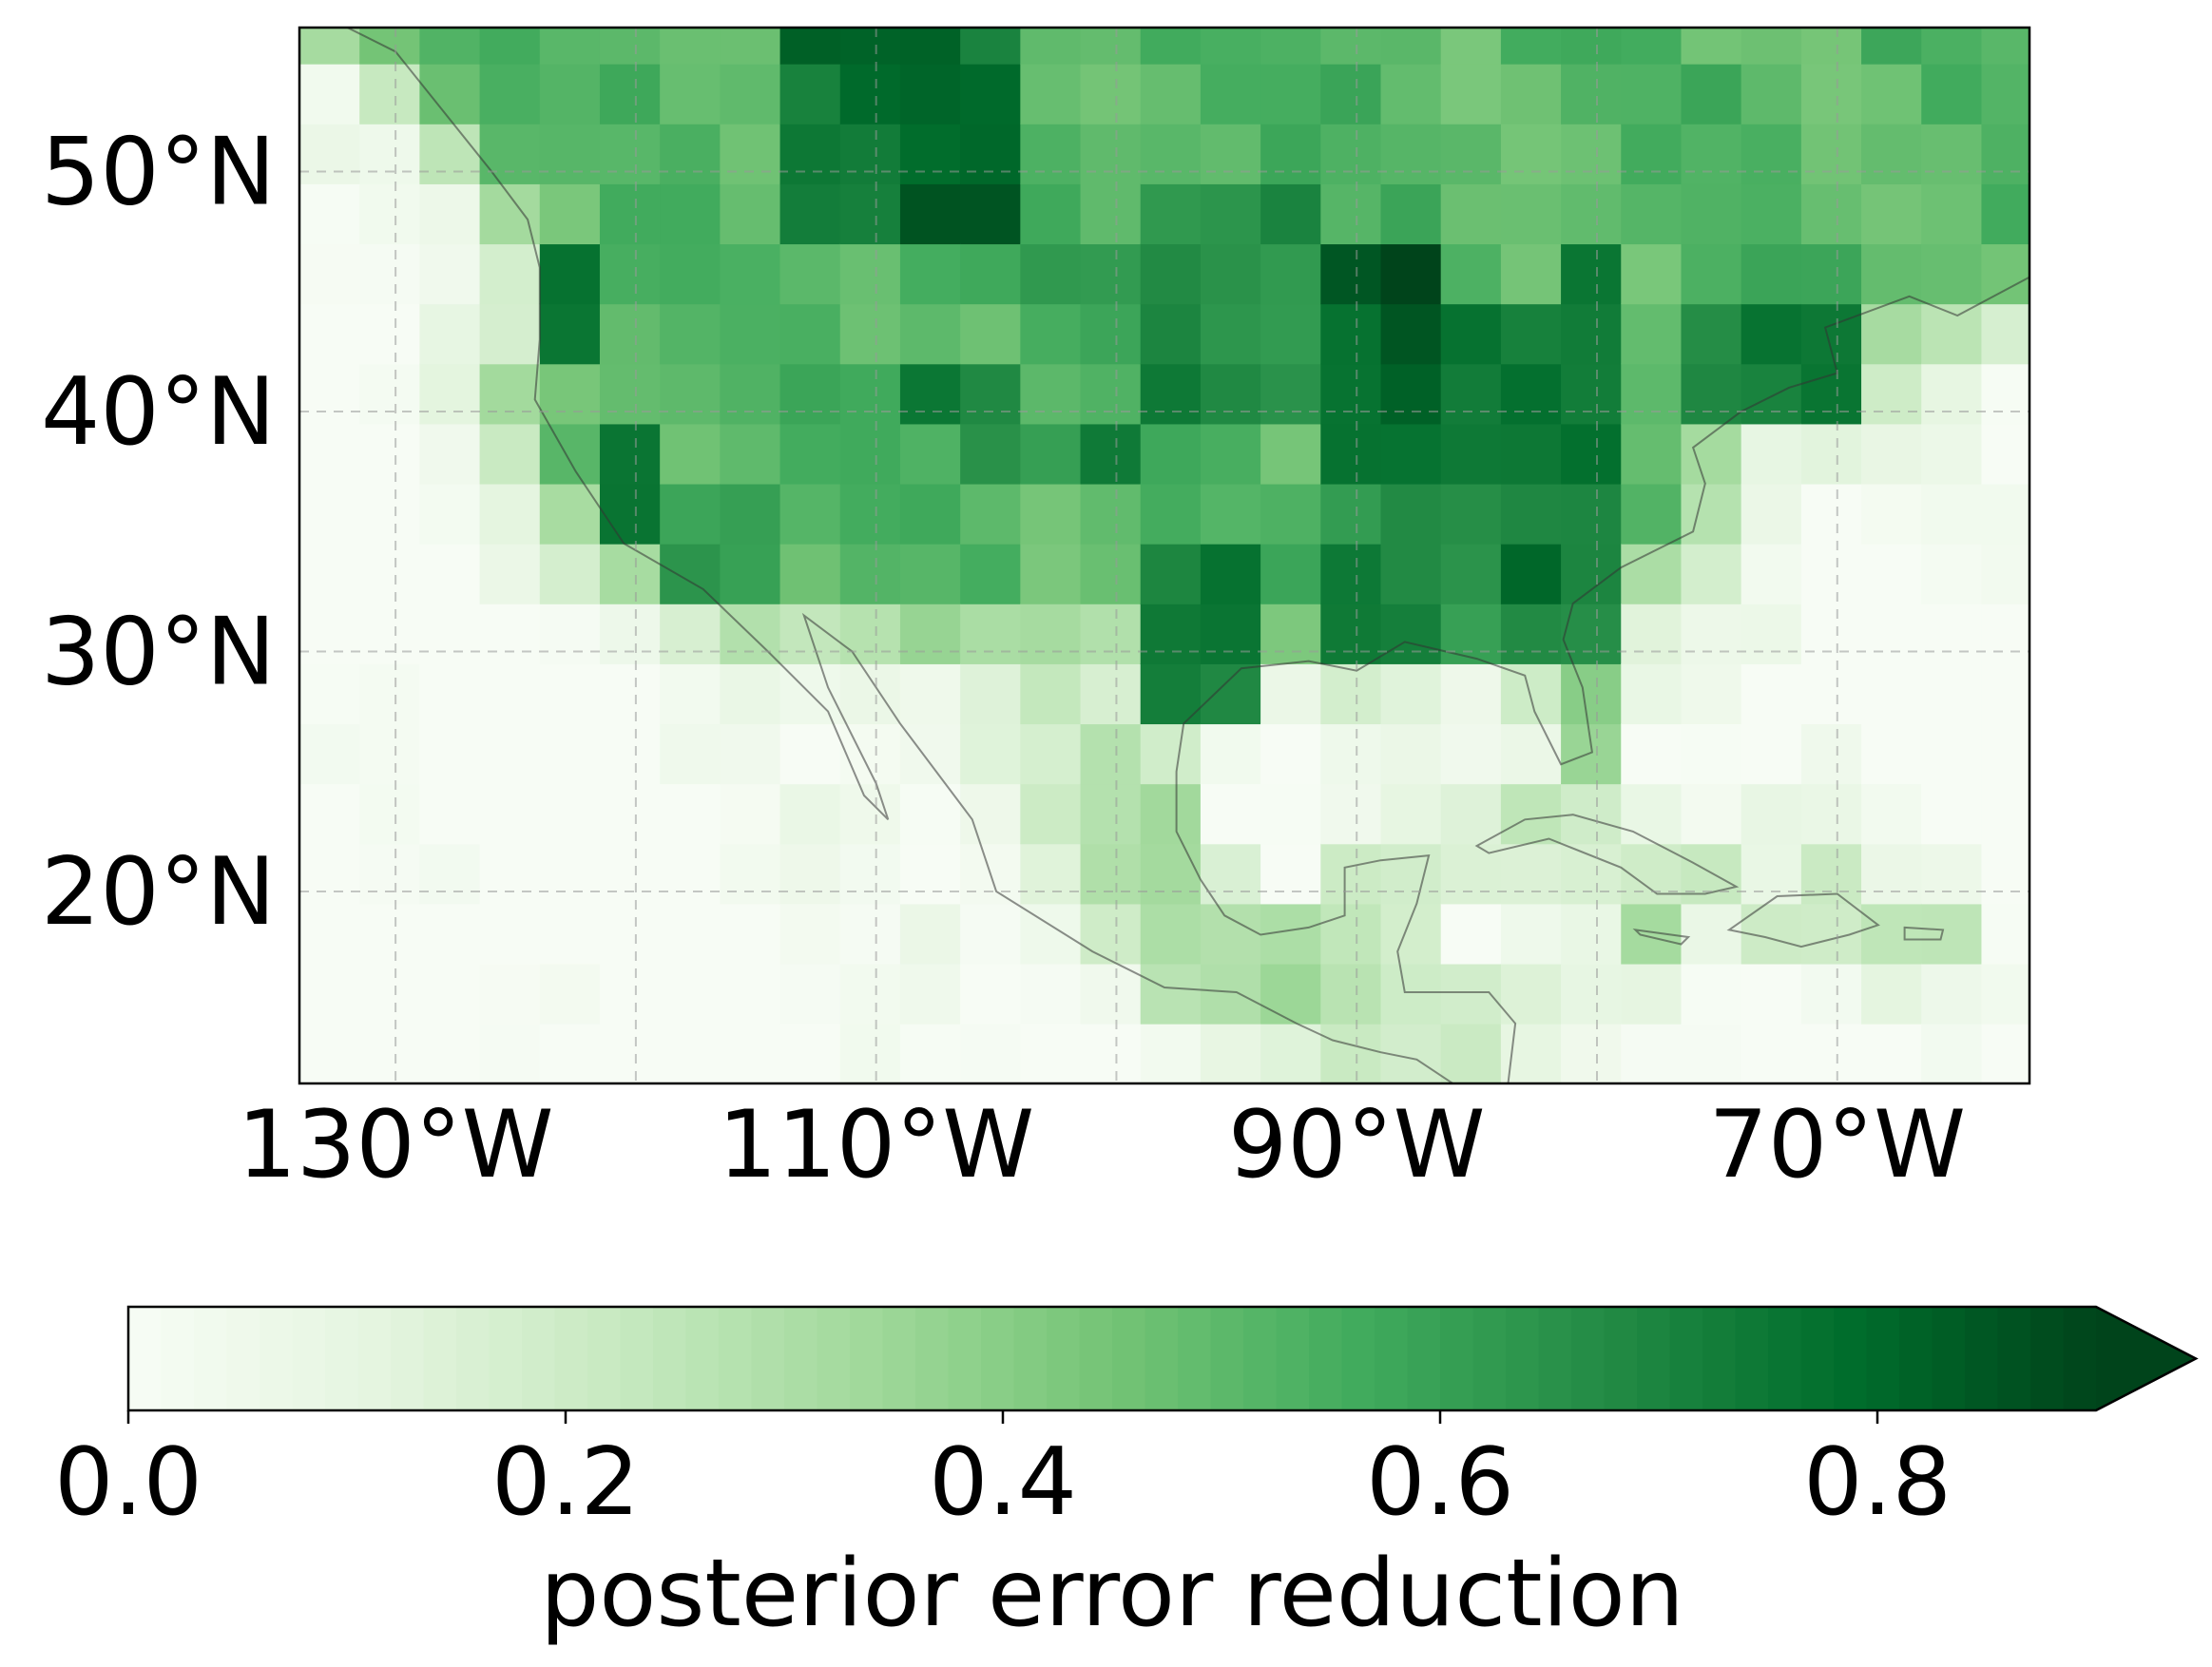  I want to click on latitude-tick-label: 50°N, so click(159, 173).